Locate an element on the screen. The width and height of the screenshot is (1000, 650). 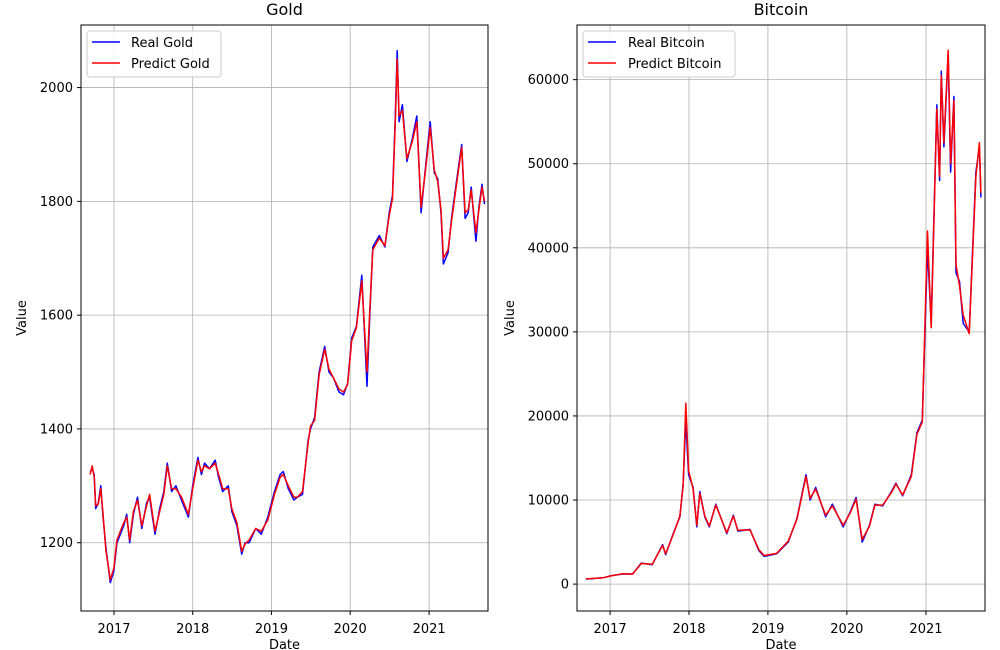
gold-legend-label-real: Real Gold is located at coordinates (162, 43).